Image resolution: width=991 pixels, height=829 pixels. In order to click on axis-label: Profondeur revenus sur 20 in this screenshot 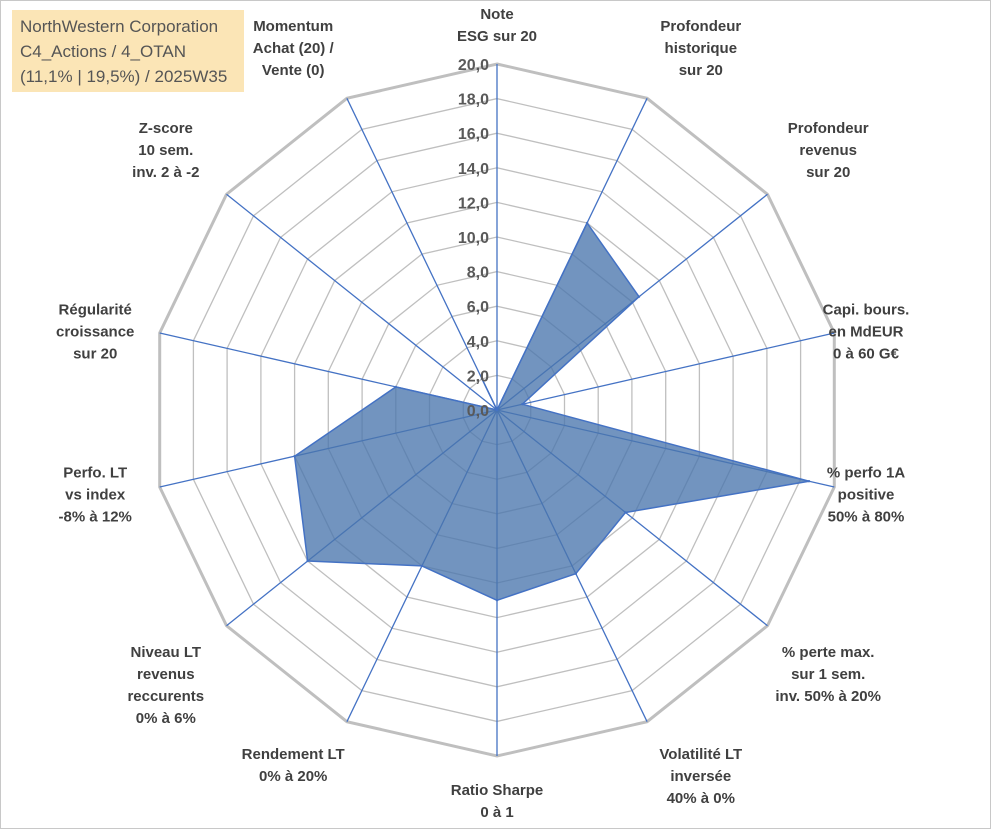, I will do `click(828, 150)`.